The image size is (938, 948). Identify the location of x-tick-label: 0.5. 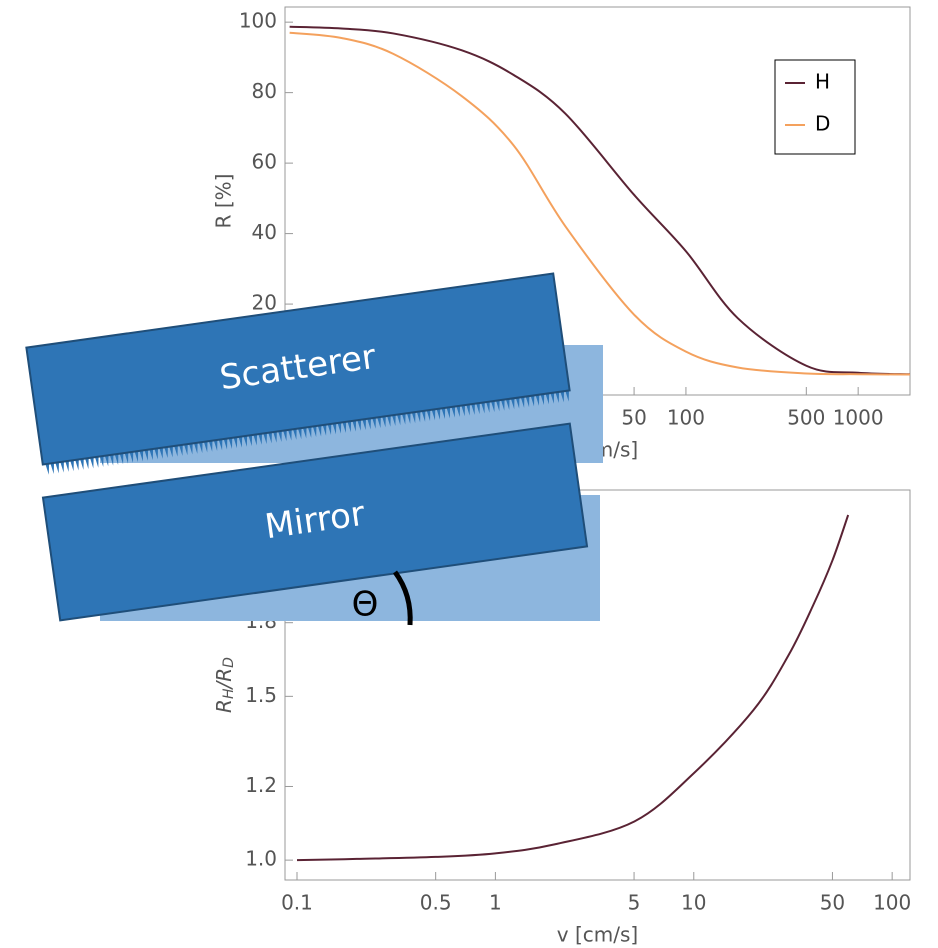
(436, 903).